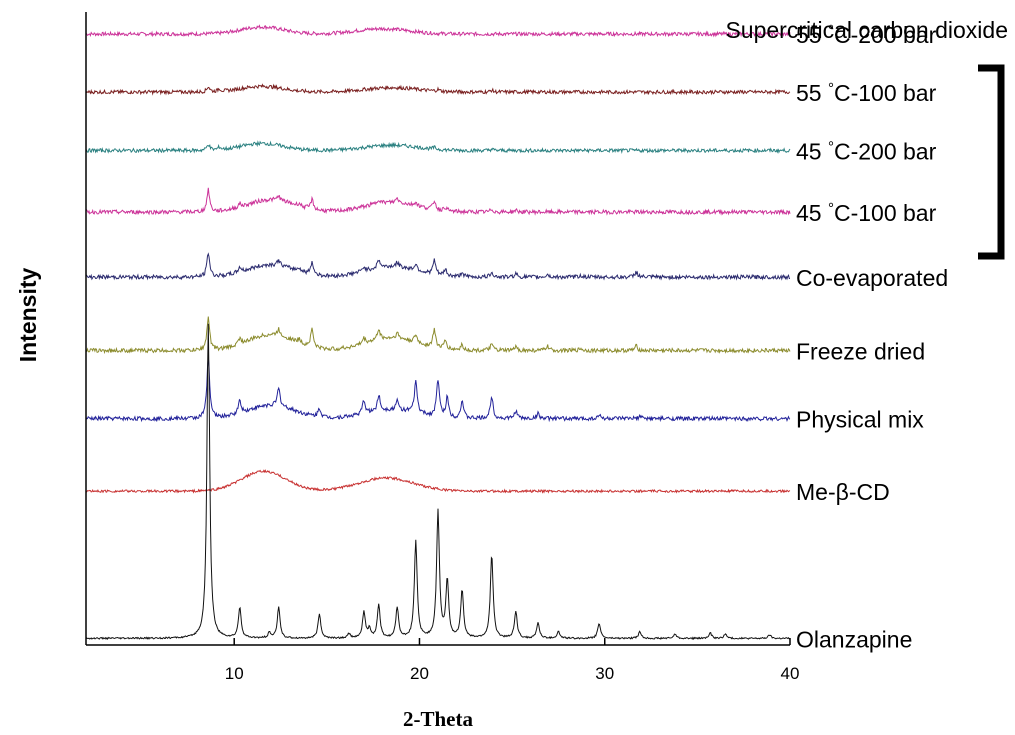  Describe the element at coordinates (843, 492) in the screenshot. I see `series-label-7: Me-β-CD` at that location.